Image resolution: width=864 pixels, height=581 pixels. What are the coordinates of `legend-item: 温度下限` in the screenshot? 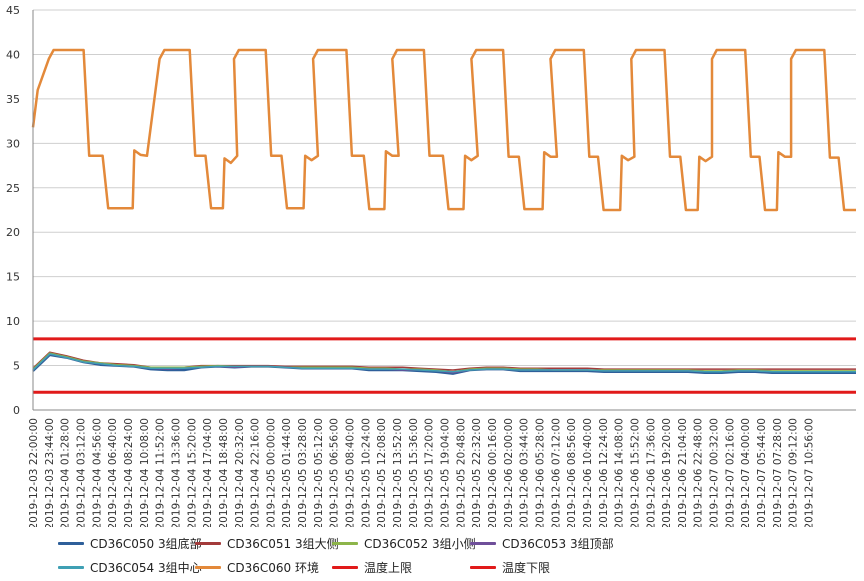 It's located at (510, 567).